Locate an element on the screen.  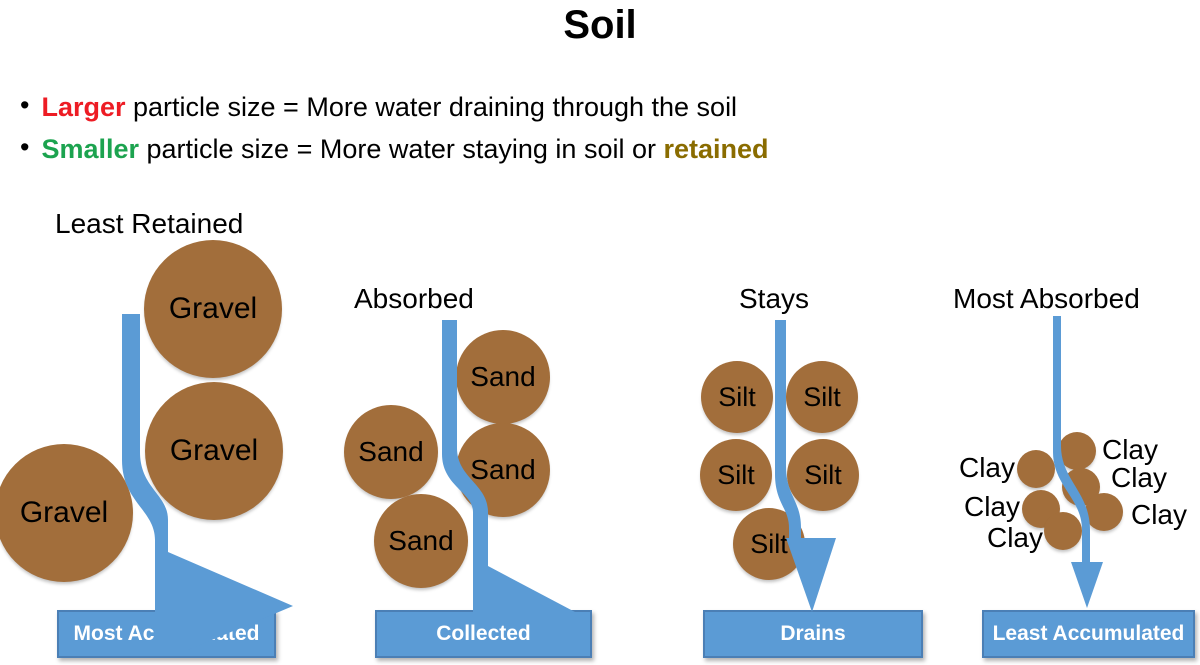
bar-label: Collected is located at coordinates (483, 633).